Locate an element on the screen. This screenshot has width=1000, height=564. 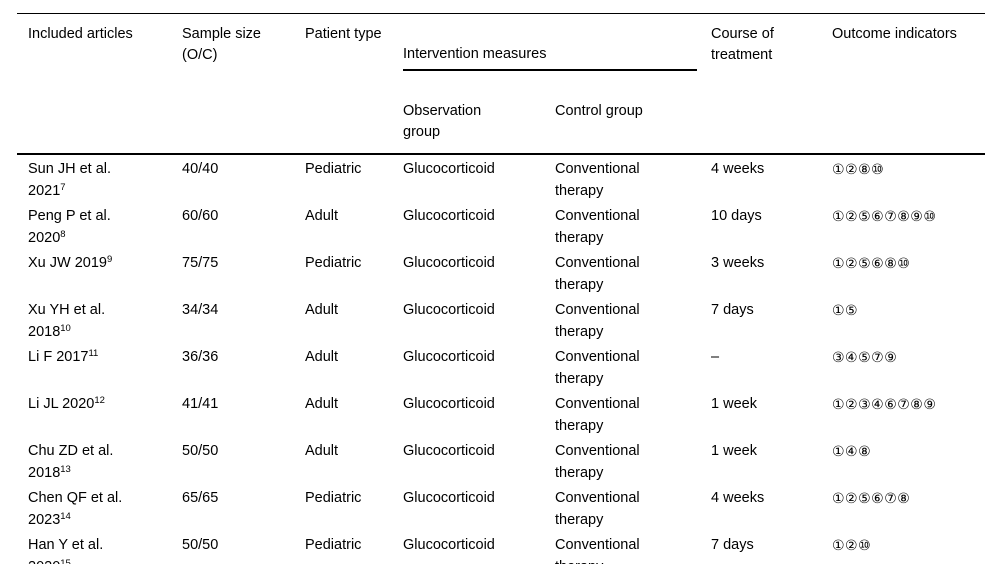
cell-article: Xu JW 20199 is located at coordinates (99, 272).